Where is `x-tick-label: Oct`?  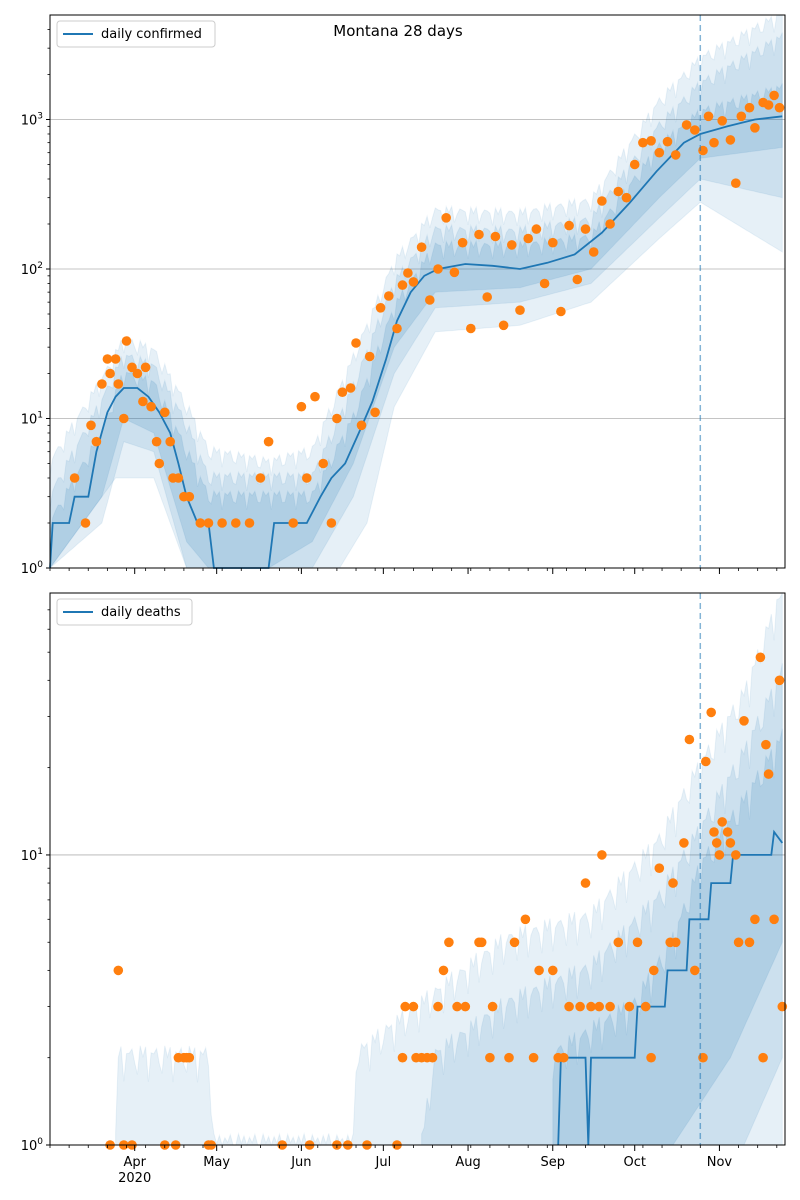 x-tick-label: Oct is located at coordinates (634, 1162).